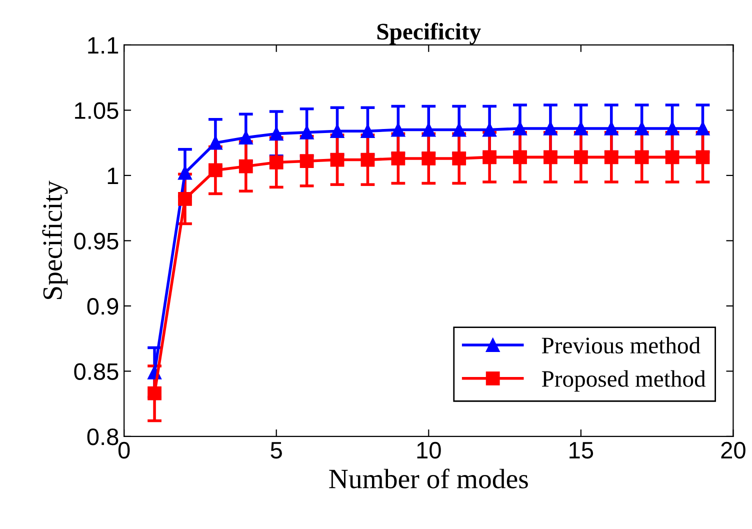 This screenshot has height=529, width=752. I want to click on legend-label: Proposed method, so click(624, 381).